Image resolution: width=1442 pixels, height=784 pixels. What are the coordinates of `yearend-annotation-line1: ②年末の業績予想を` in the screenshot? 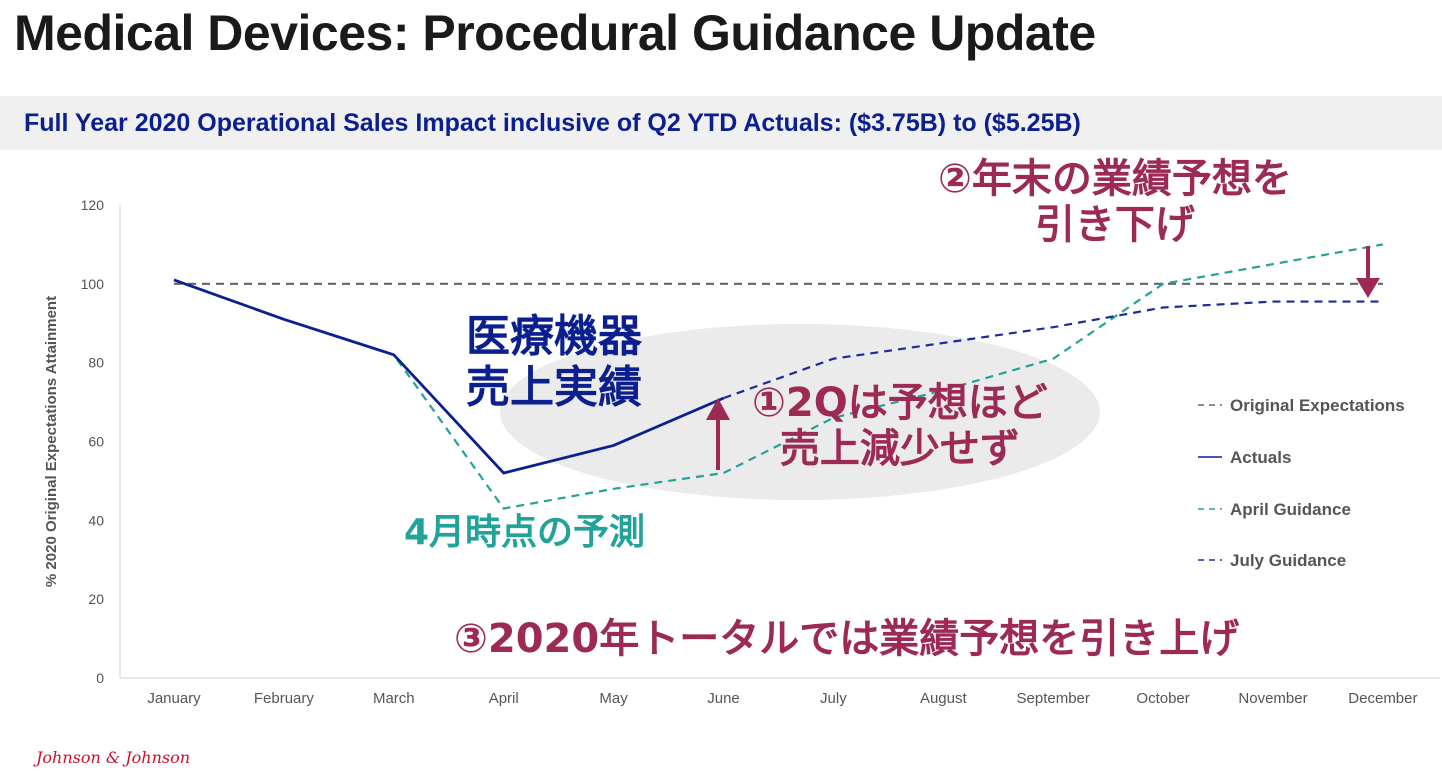 It's located at (1115, 179).